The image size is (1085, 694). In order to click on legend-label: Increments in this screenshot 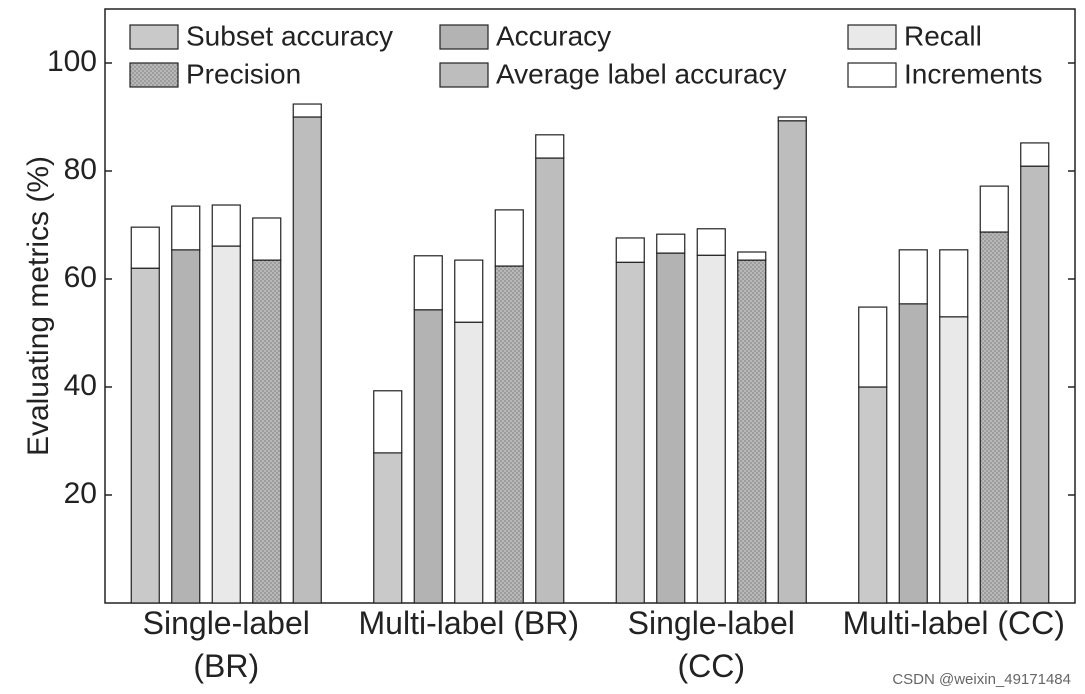, I will do `click(973, 73)`.